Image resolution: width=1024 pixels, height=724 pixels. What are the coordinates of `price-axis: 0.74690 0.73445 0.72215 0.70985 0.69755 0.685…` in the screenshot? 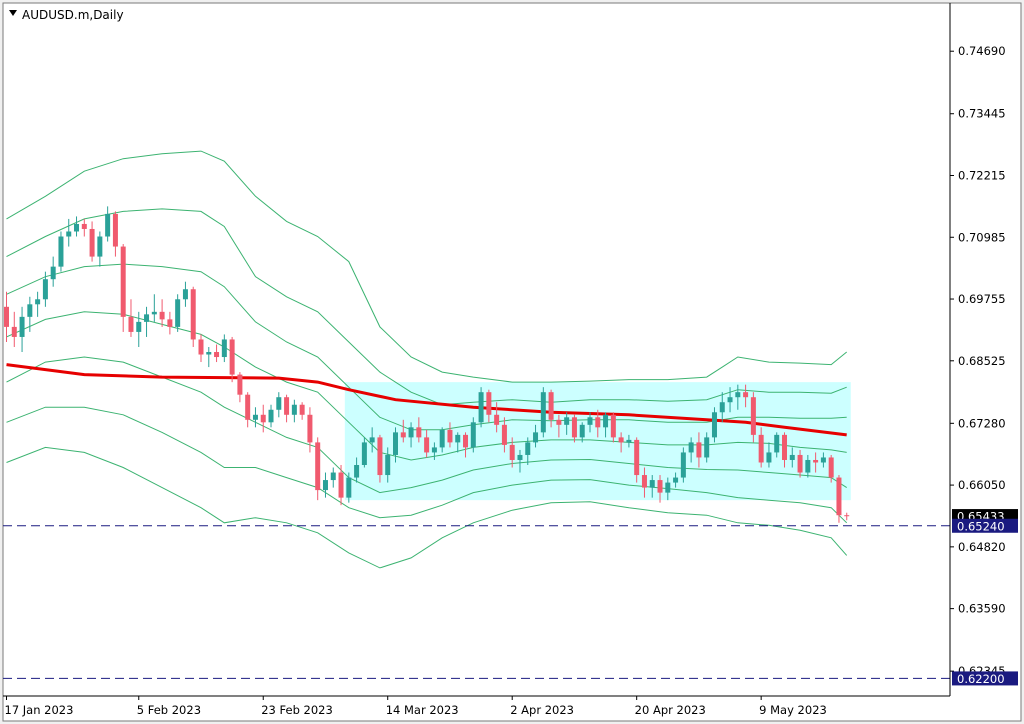 It's located at (978, 361).